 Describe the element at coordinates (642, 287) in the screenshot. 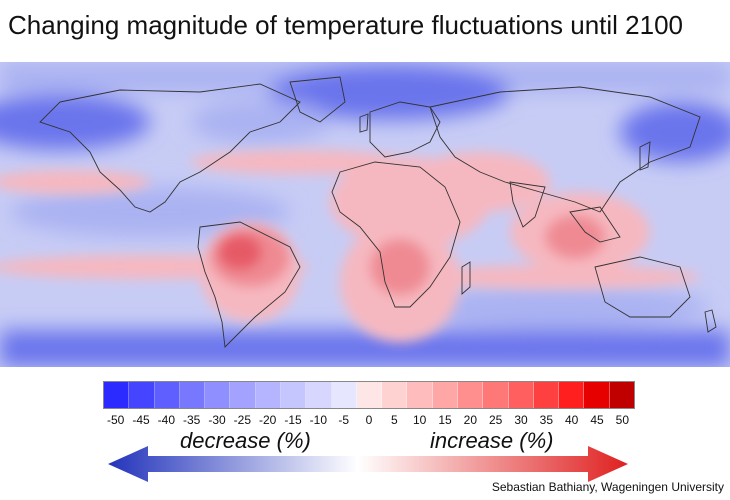

I see `australia-outline` at that location.